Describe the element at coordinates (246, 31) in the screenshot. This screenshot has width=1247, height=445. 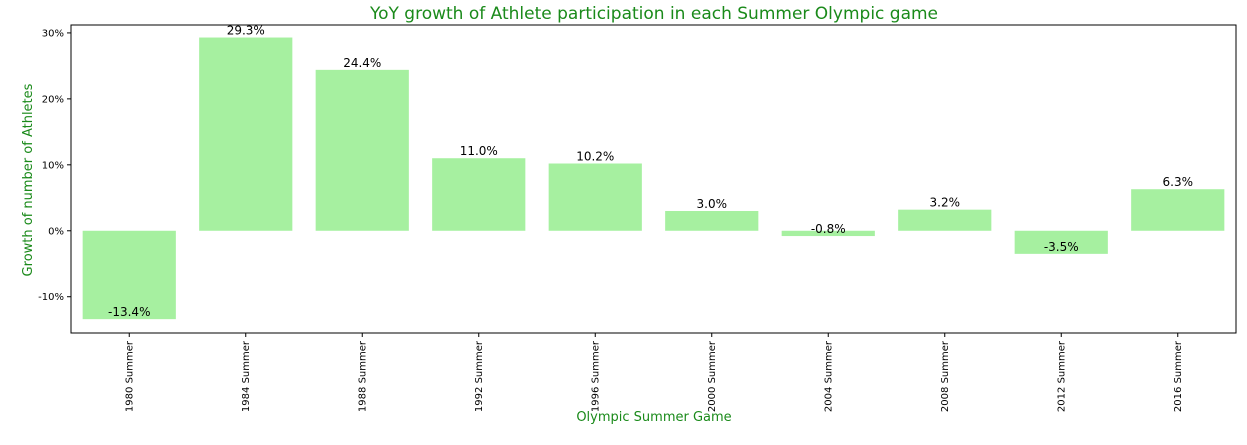
I see `data-label: 29.3%` at that location.